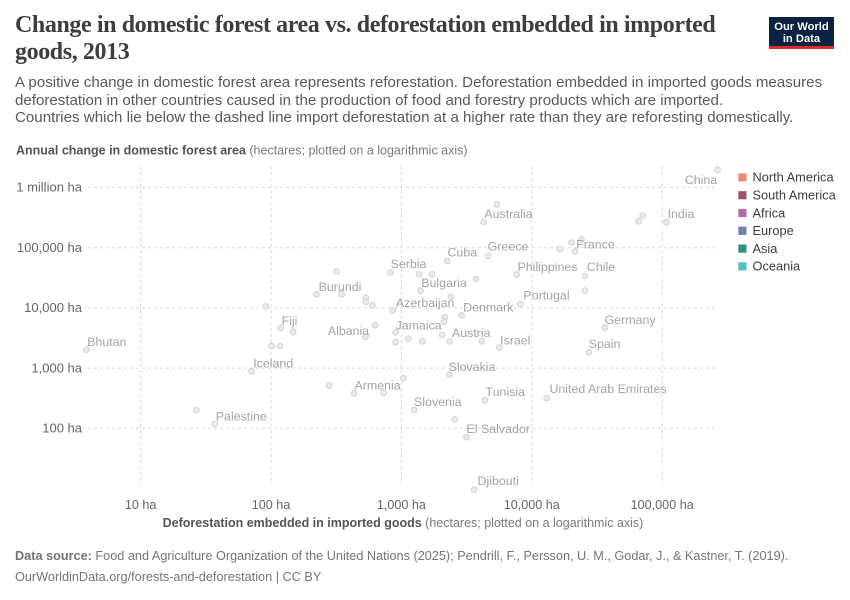 The image size is (850, 600). Describe the element at coordinates (773, 230) in the screenshot. I see `svg-text: Europe` at that location.